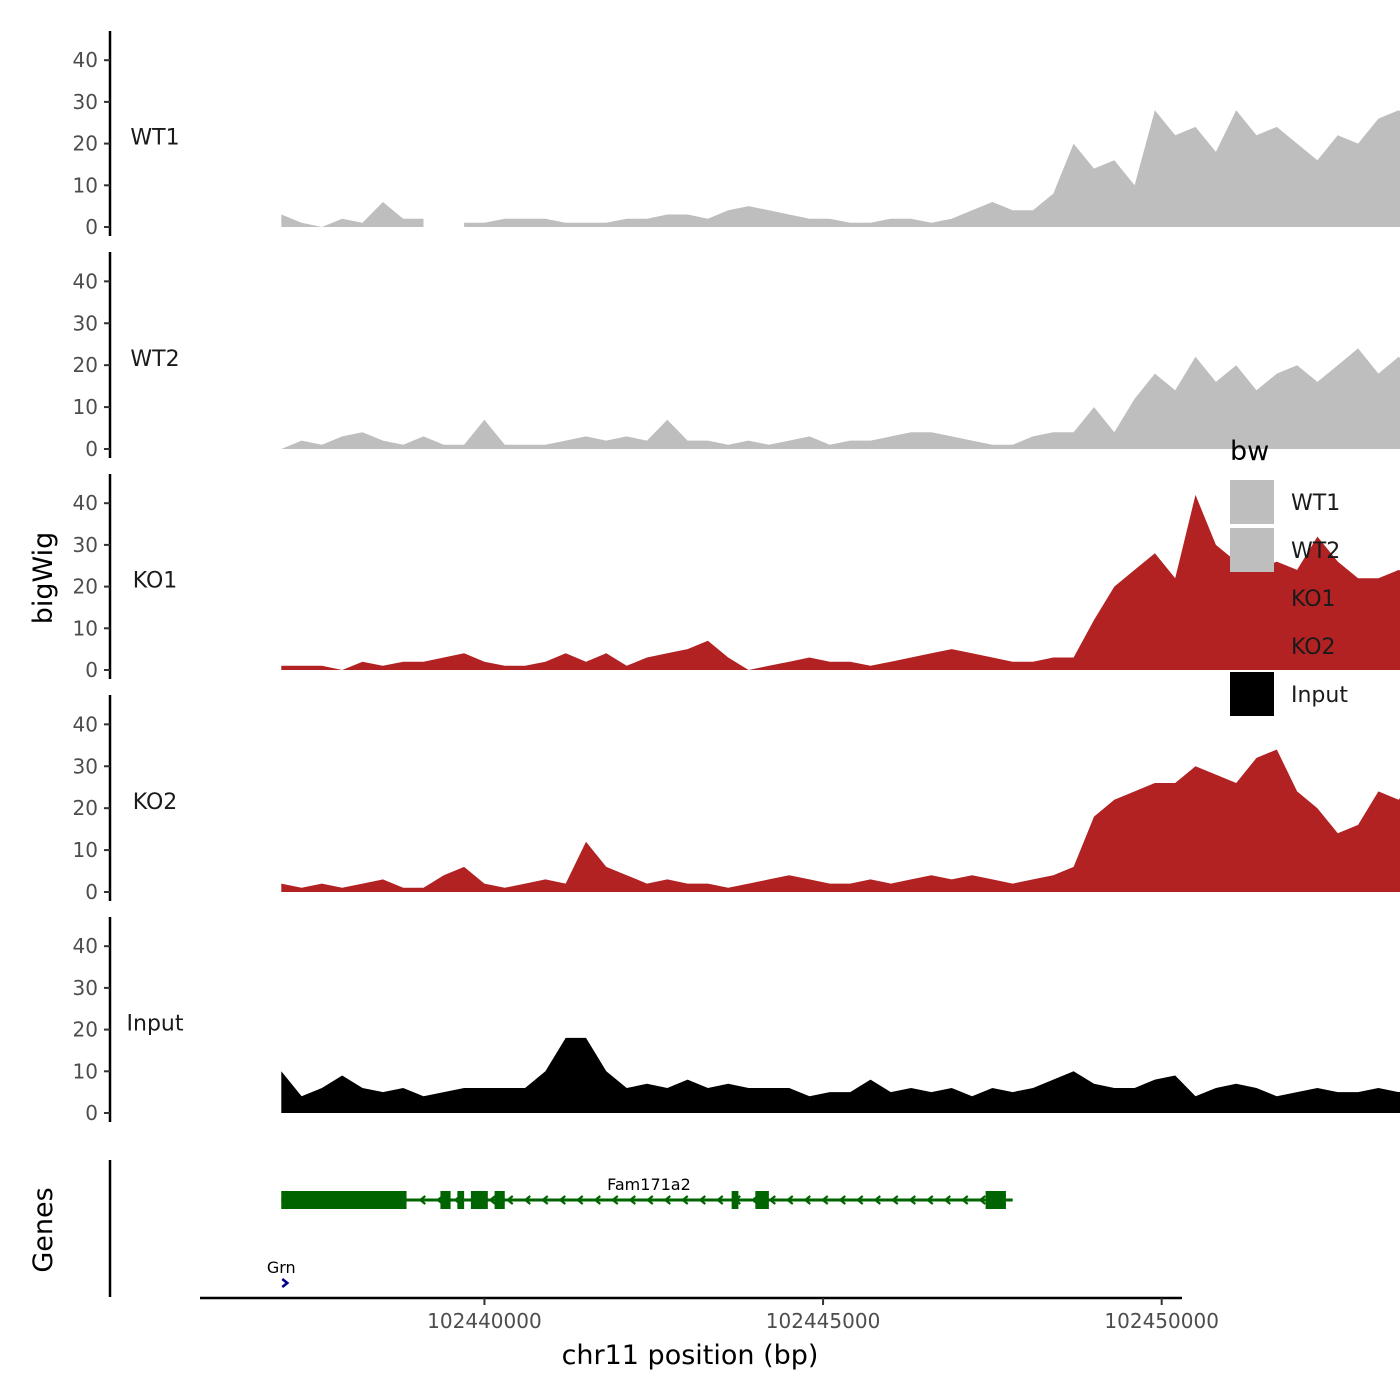 This screenshot has width=1400, height=1400. What do you see at coordinates (154, 359) in the screenshot?
I see `track-label-WT2: WT2` at bounding box center [154, 359].